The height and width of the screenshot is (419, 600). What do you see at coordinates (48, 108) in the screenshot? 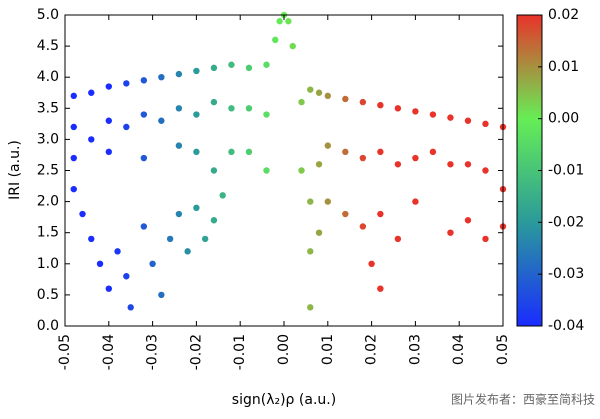
I see `y-tick-label: 3.5` at bounding box center [48, 108].